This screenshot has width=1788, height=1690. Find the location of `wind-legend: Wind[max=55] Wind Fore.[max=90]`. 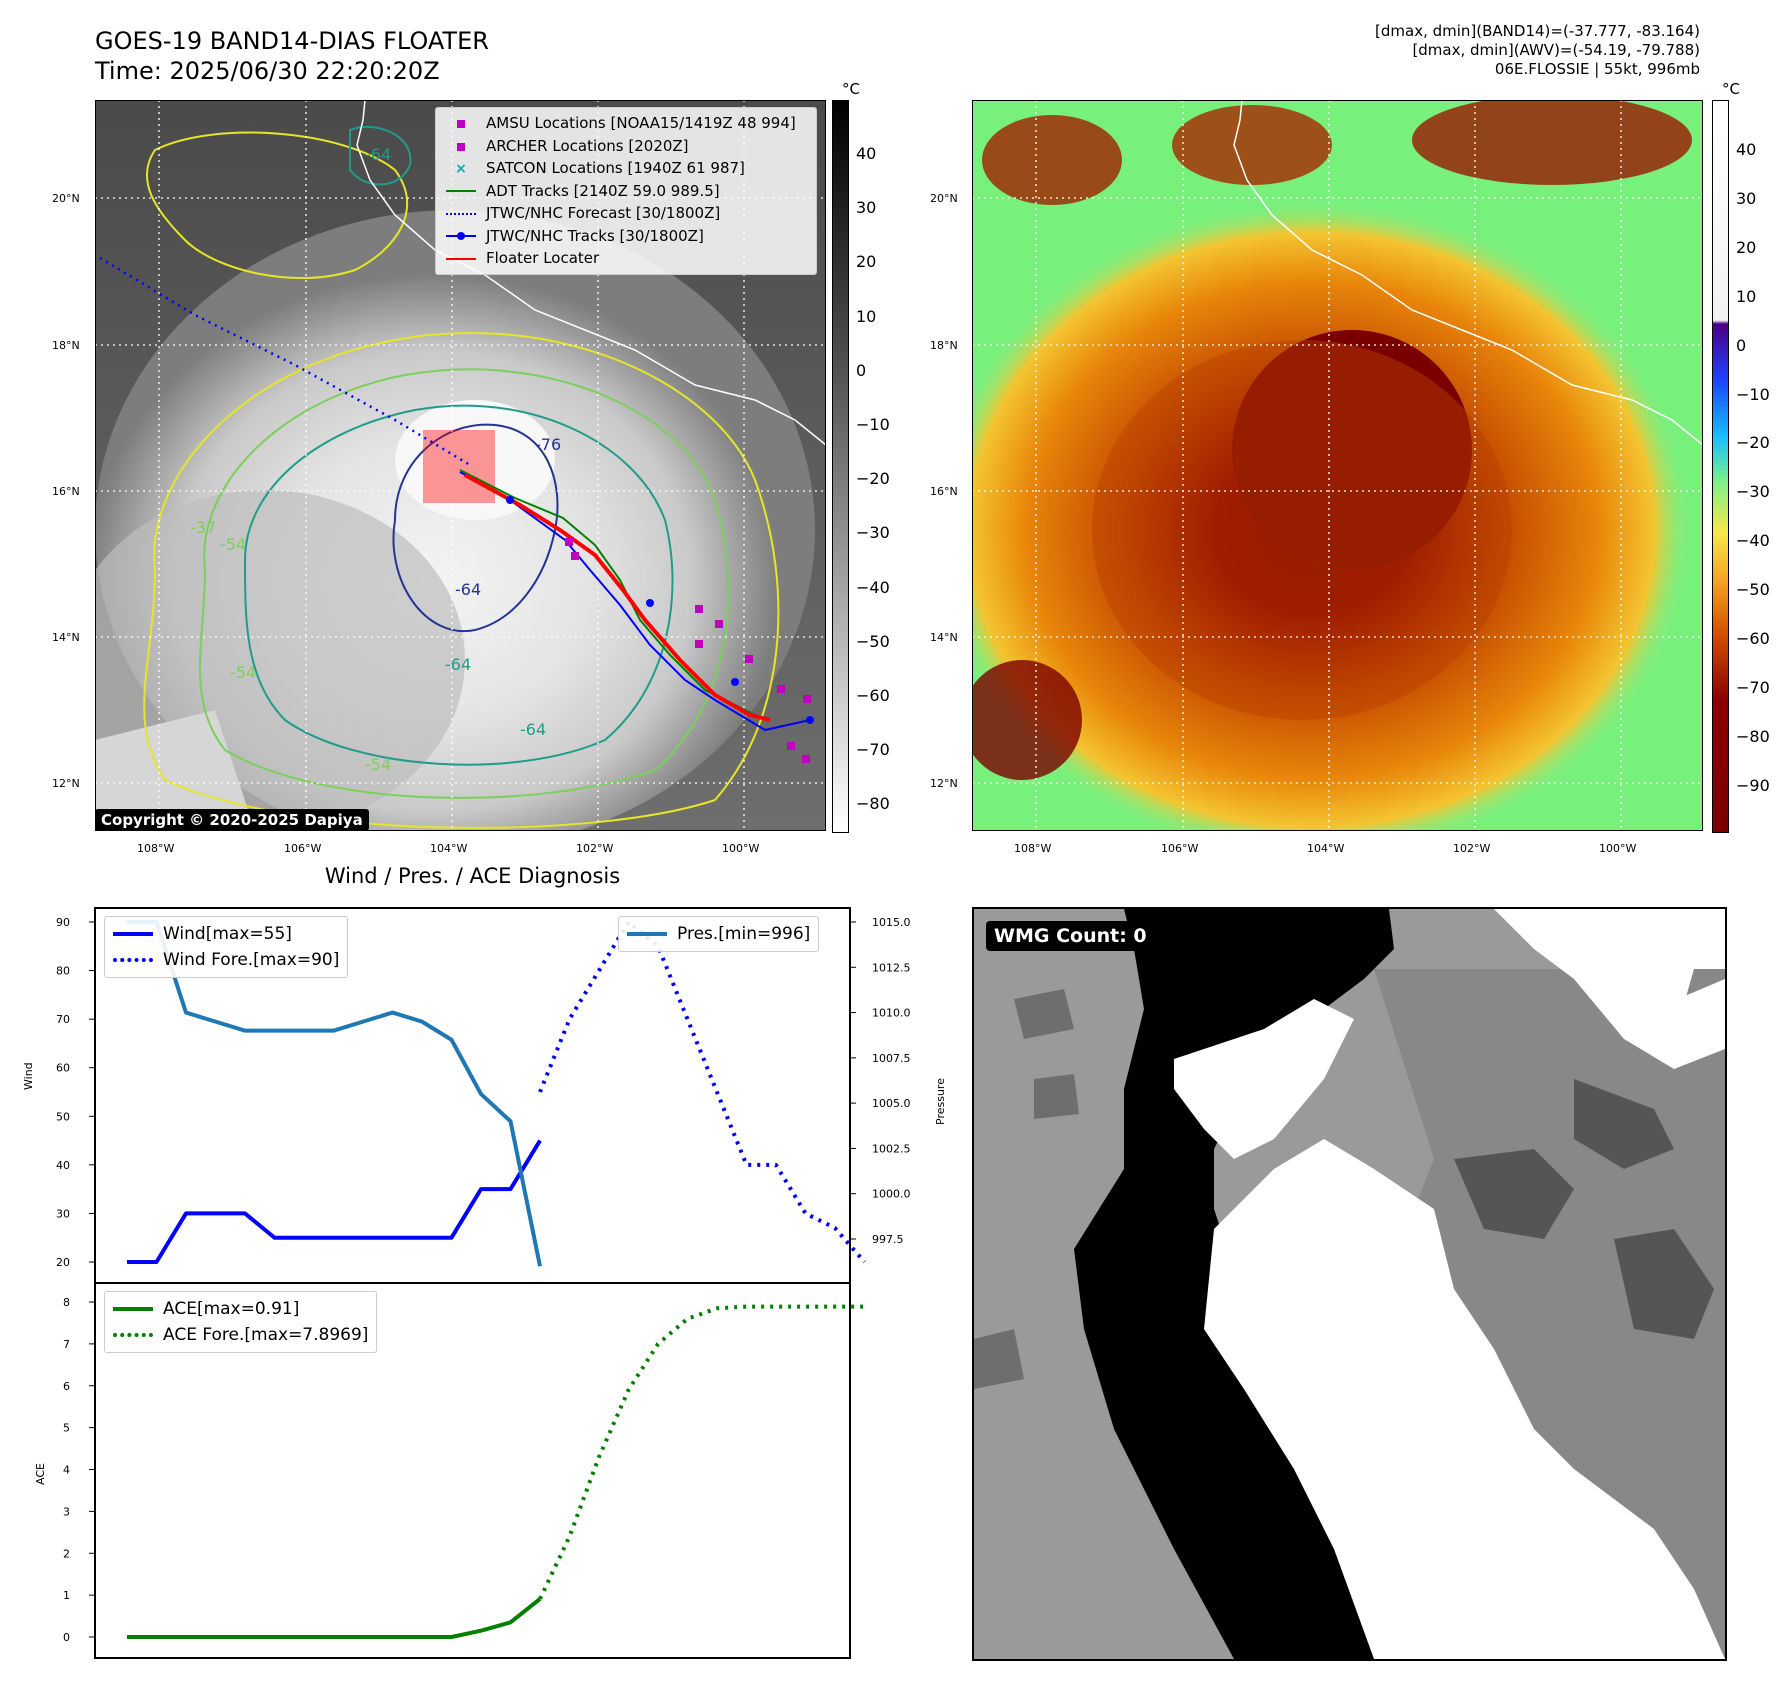

wind-legend: Wind[max=55] Wind Fore.[max=90] is located at coordinates (226, 947).